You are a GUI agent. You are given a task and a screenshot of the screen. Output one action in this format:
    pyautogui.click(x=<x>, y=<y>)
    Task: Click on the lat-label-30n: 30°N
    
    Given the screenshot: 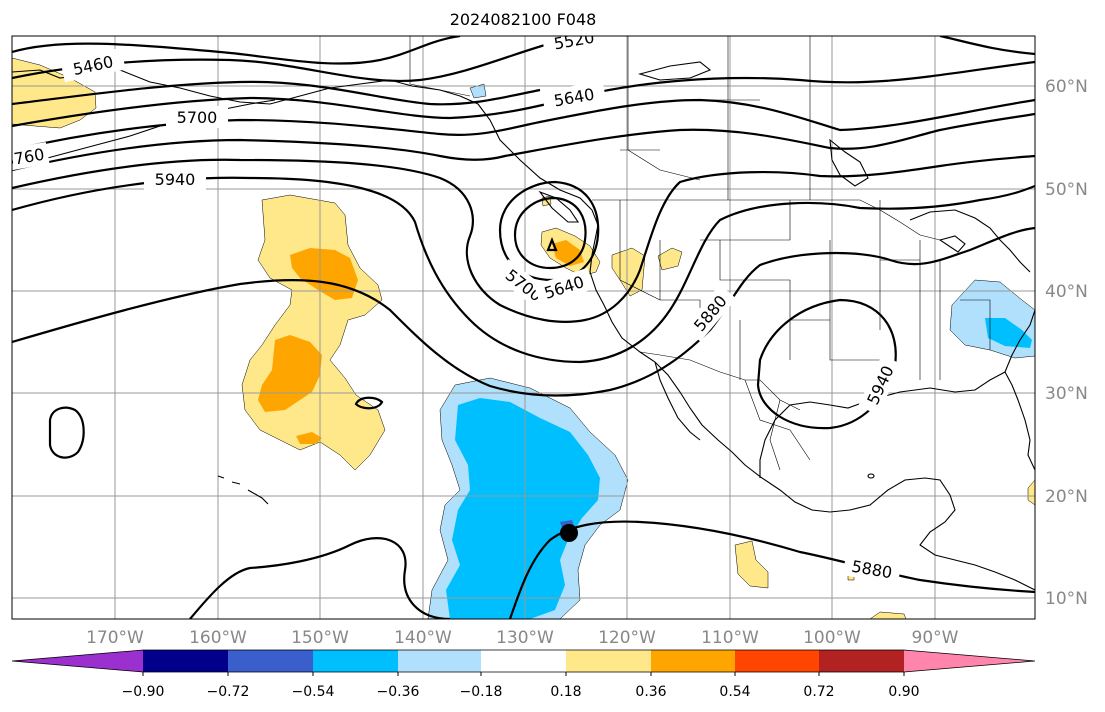 What is the action you would take?
    pyautogui.click(x=1066, y=394)
    